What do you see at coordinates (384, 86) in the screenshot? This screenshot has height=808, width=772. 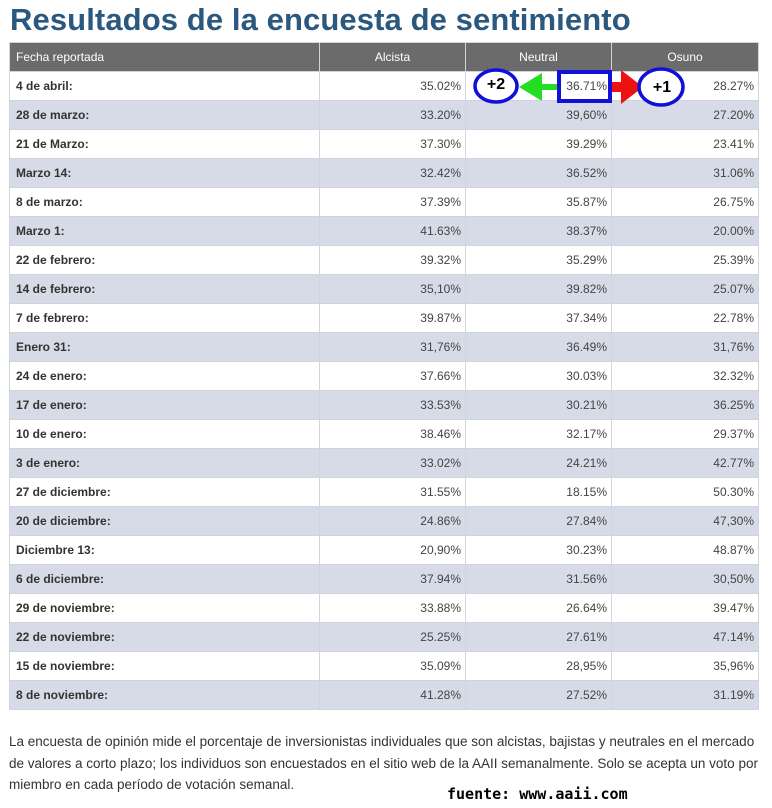 I see `table-row: 4 de abril: 35.02% 36.71% 28.27%` at bounding box center [384, 86].